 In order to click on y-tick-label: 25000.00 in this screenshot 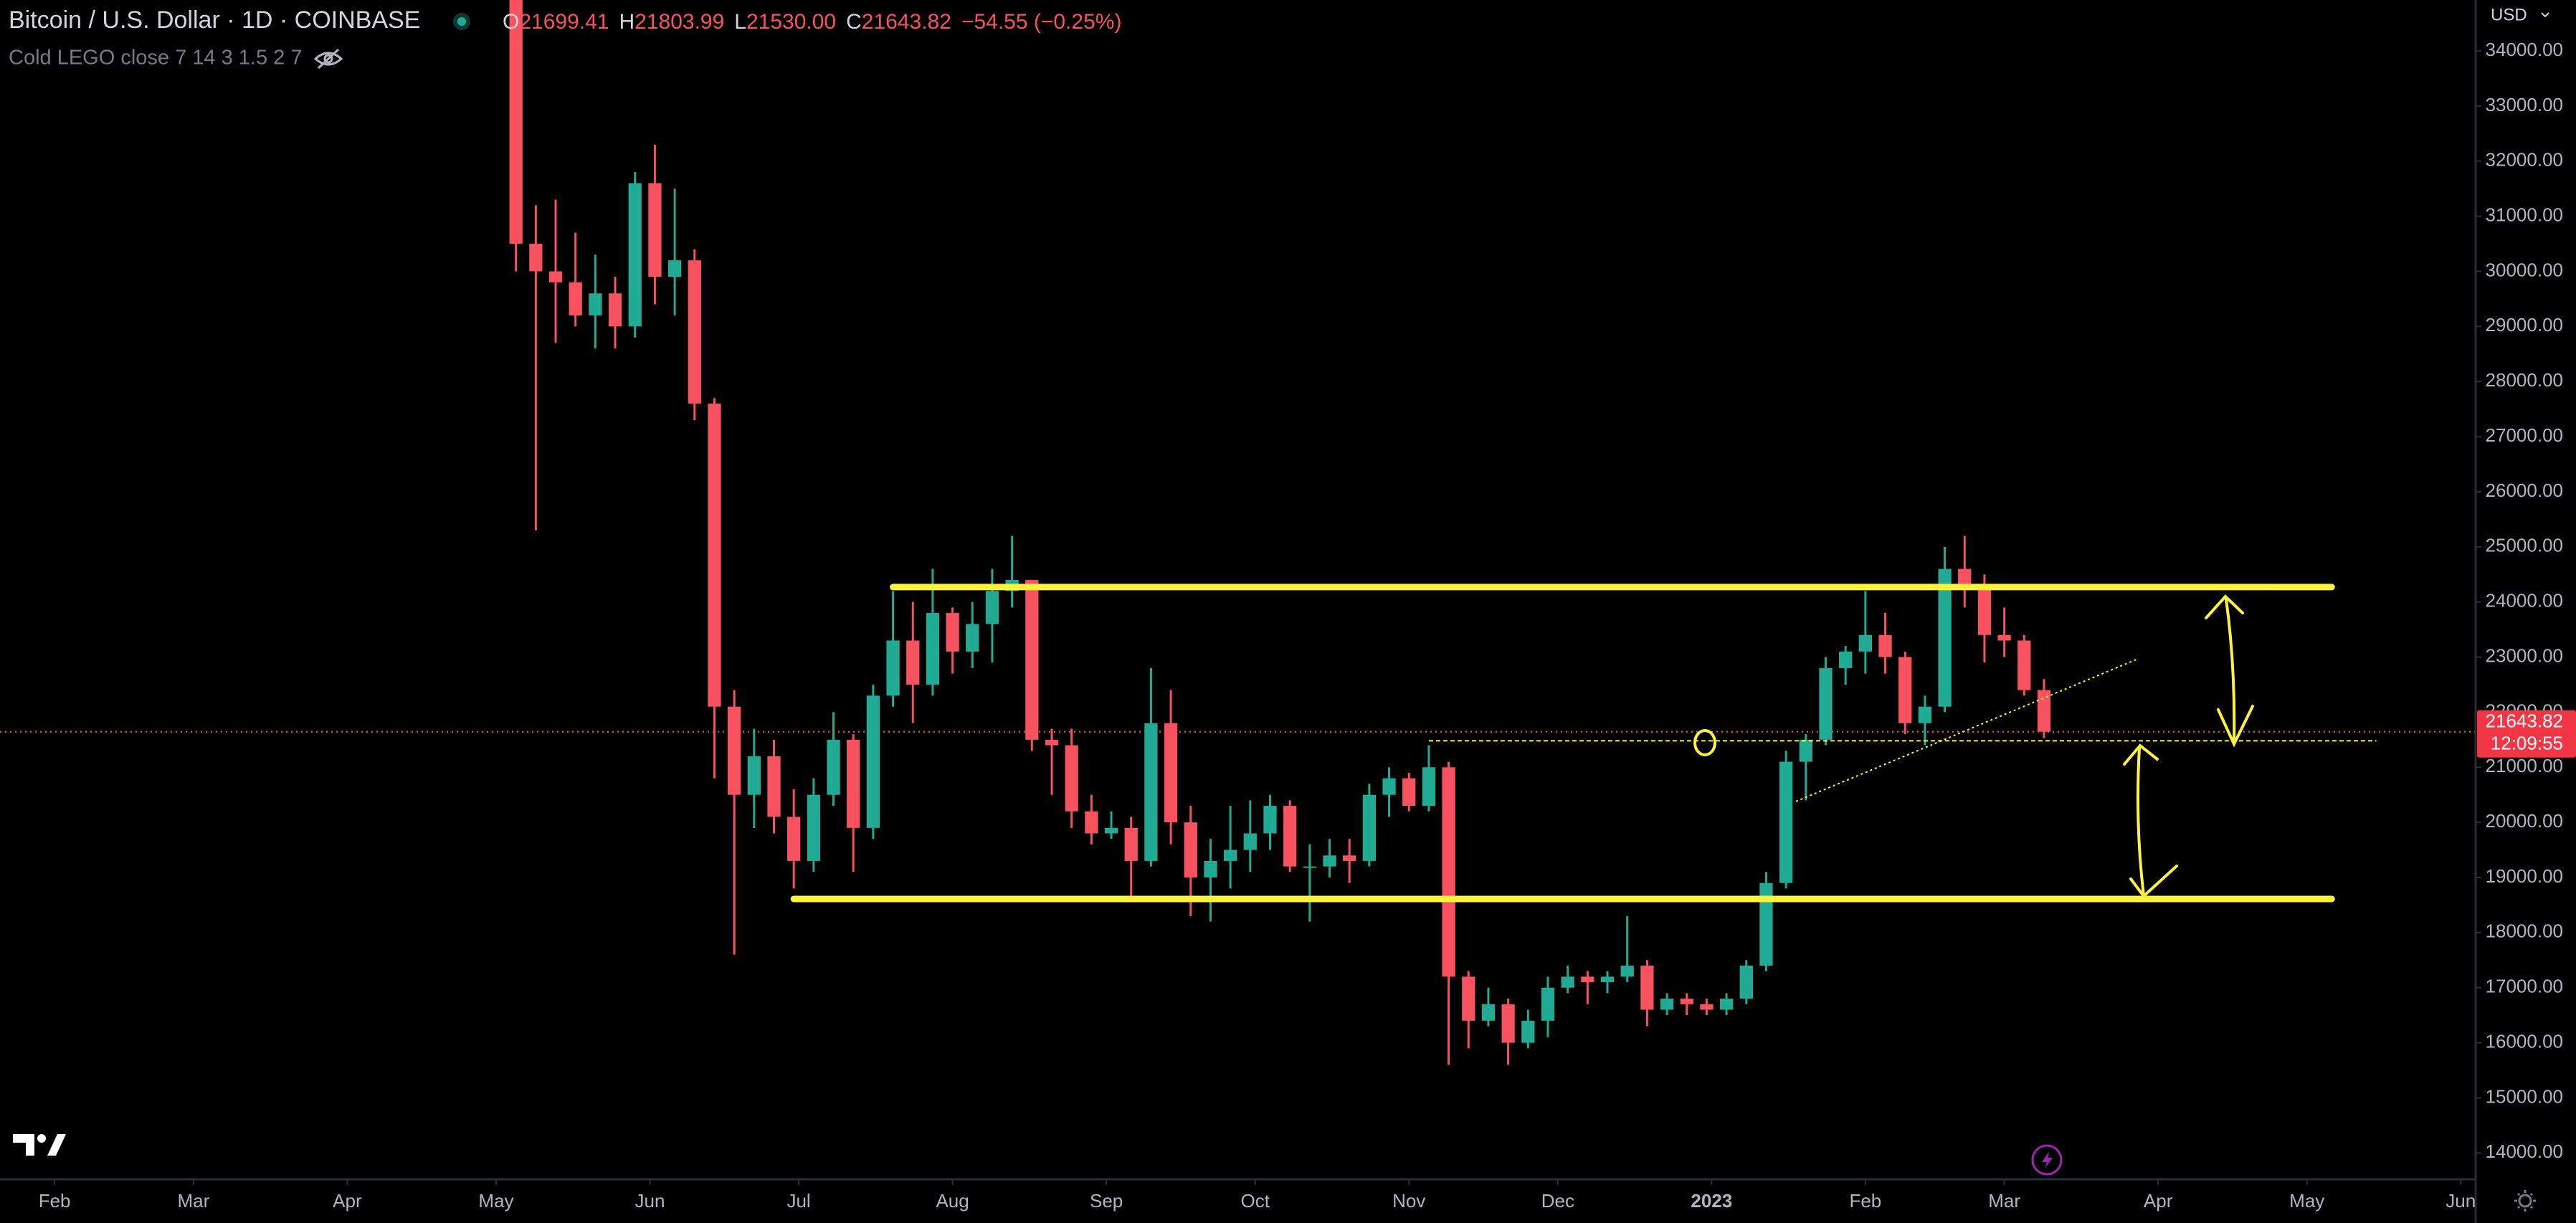, I will do `click(2524, 545)`.